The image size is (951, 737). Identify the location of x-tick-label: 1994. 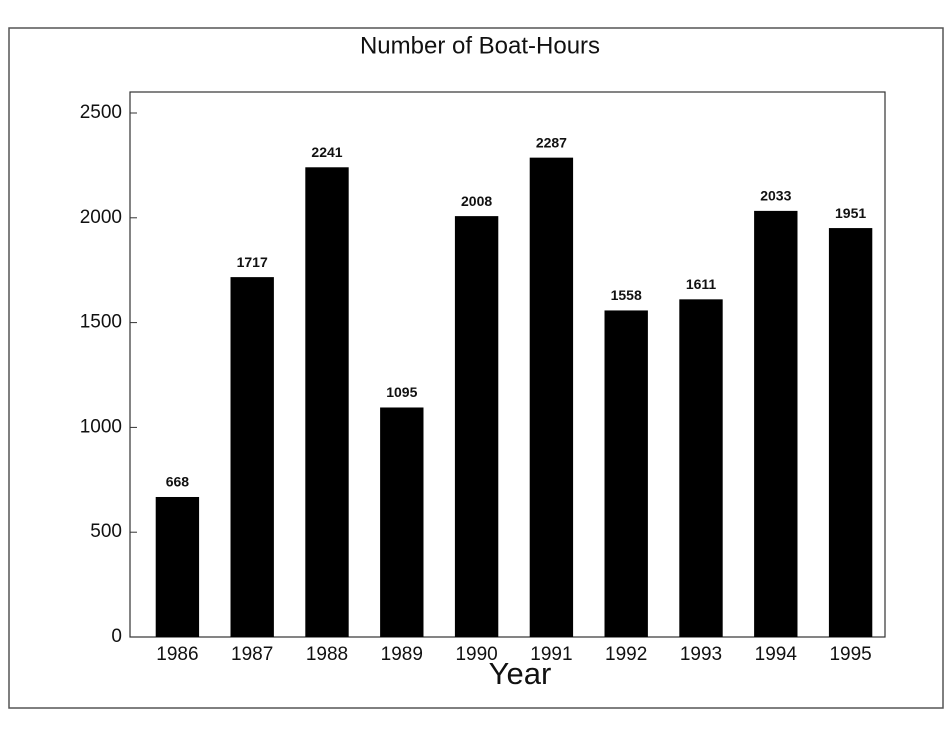
(776, 654).